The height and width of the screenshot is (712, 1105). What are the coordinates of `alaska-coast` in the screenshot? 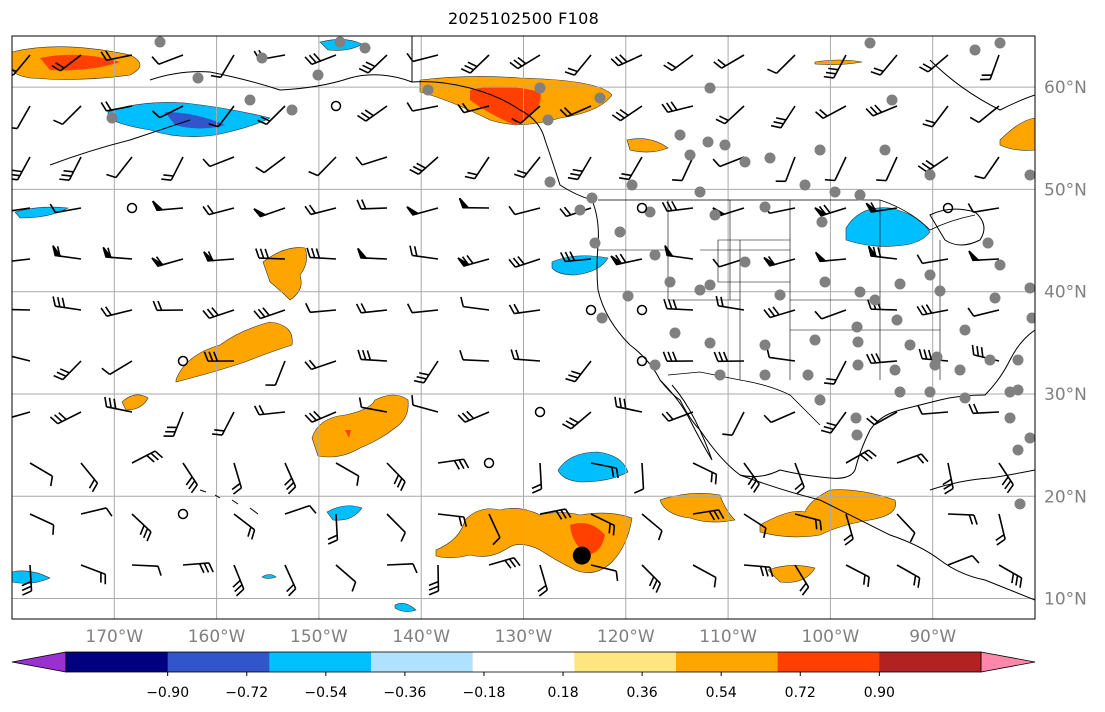 It's located at (281, 81).